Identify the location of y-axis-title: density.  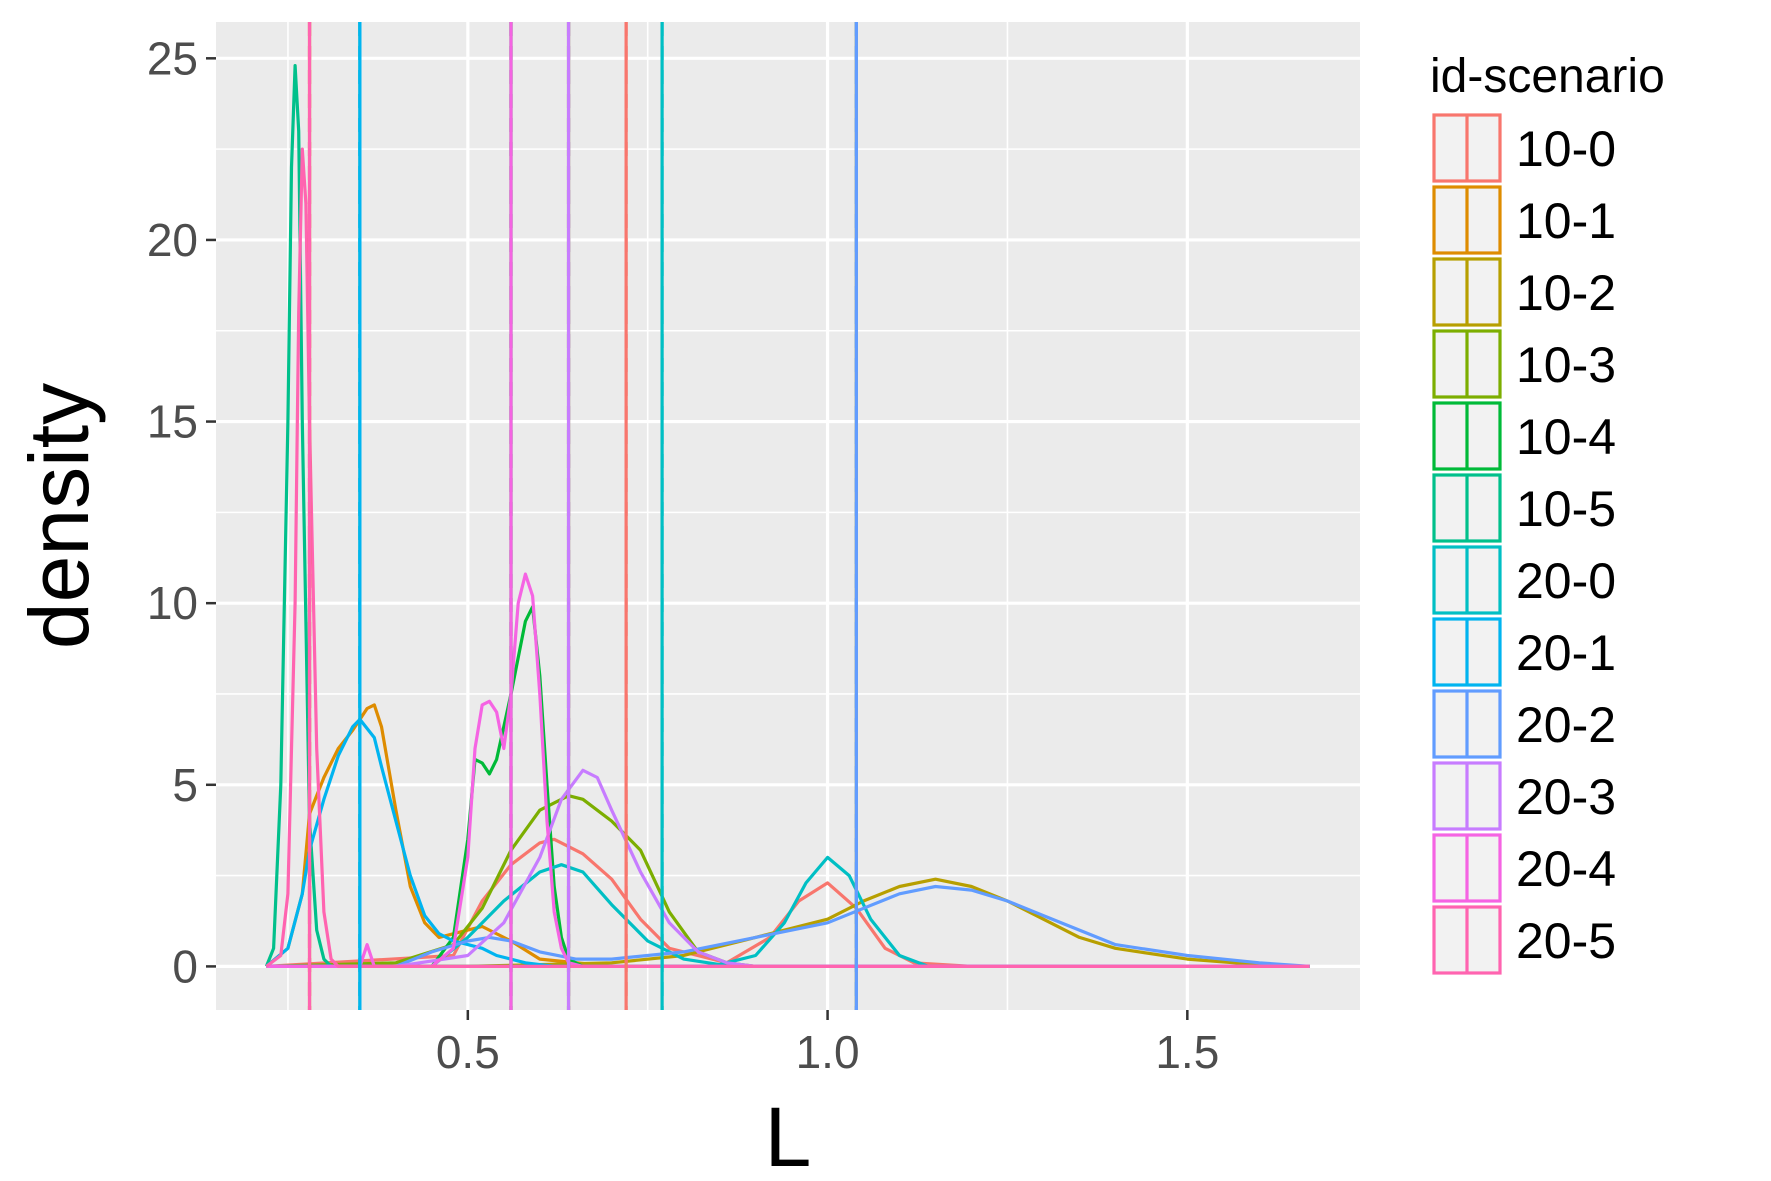
(59, 516).